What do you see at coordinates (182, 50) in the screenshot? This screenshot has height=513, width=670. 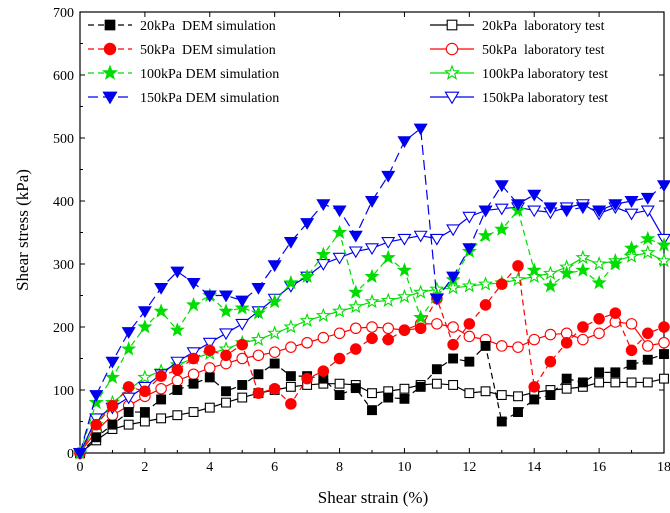 I see `legend-entry: 50kPa DEM simulation` at bounding box center [182, 50].